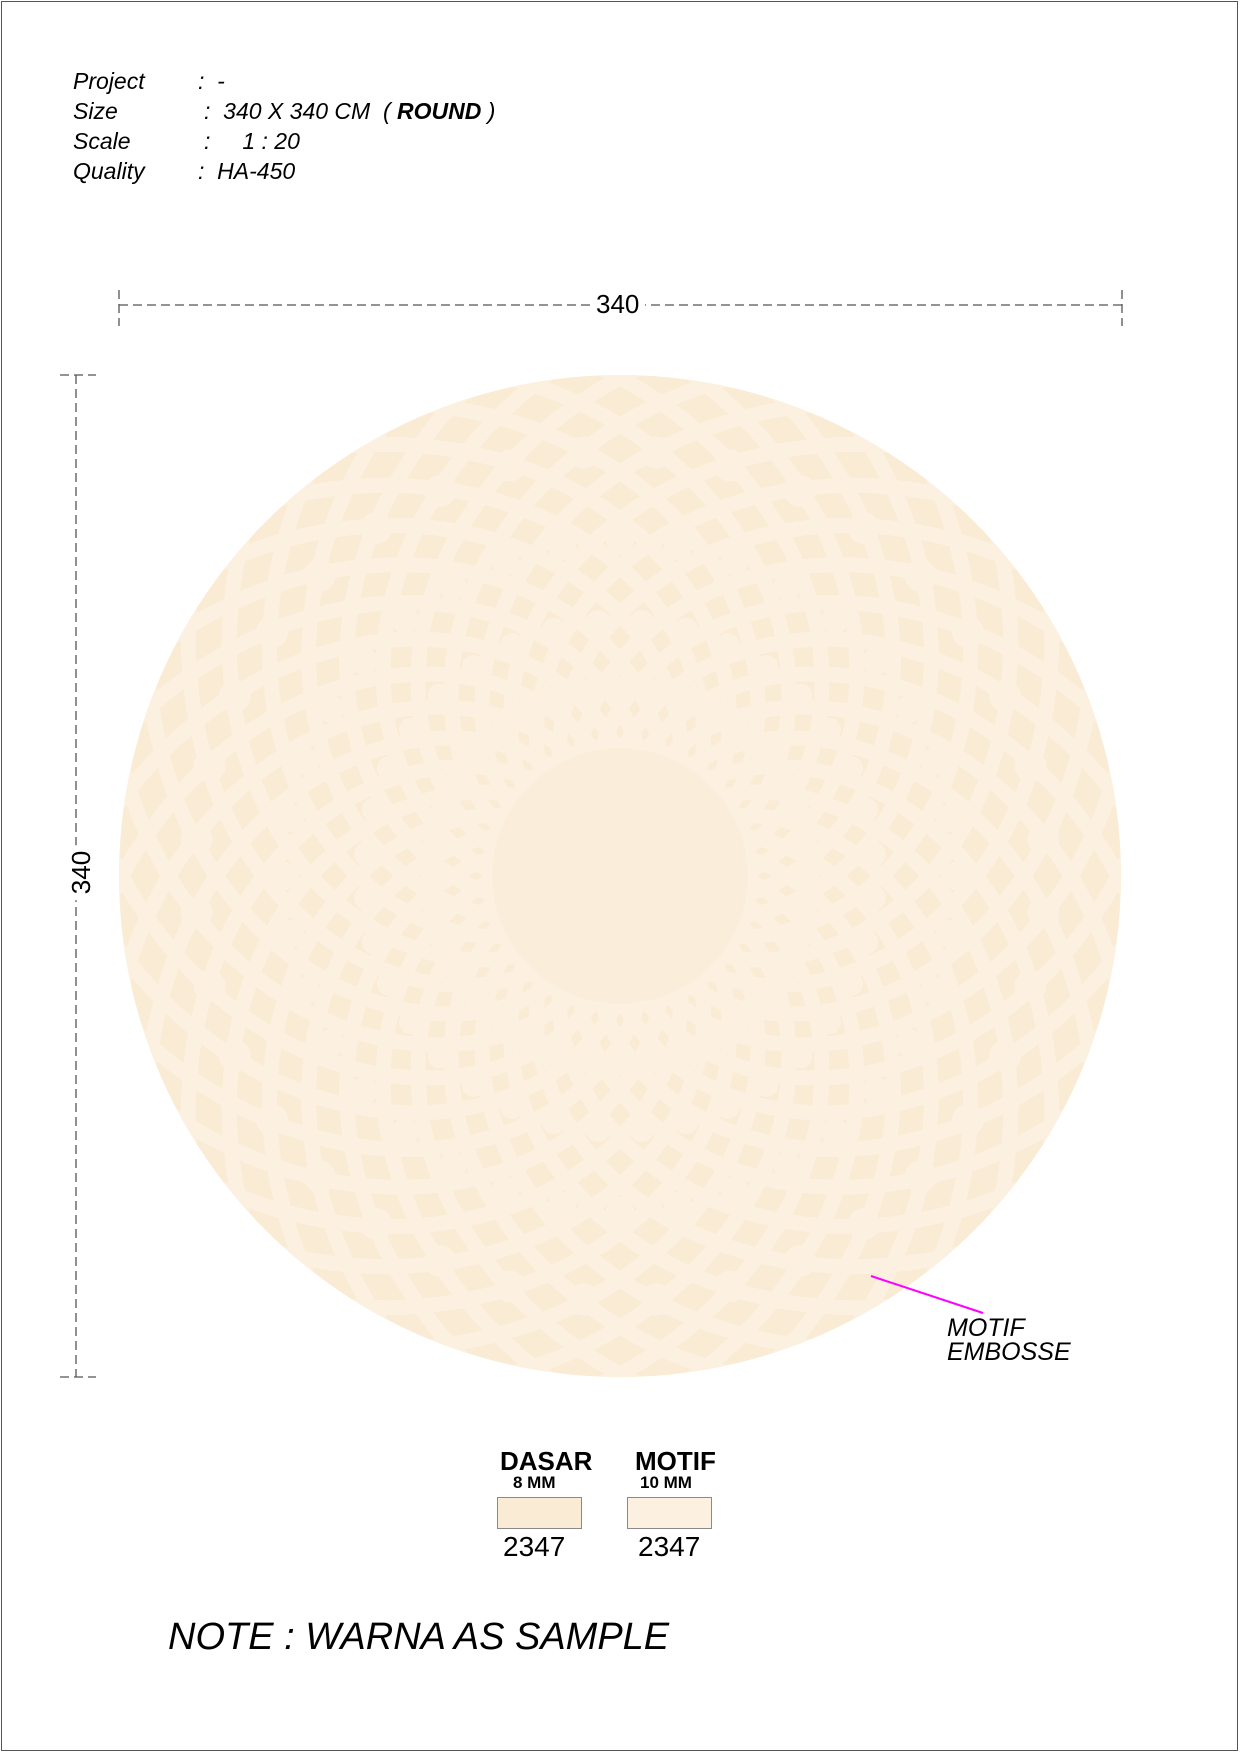  I want to click on legend-motif-code: 2347, so click(669, 1546).